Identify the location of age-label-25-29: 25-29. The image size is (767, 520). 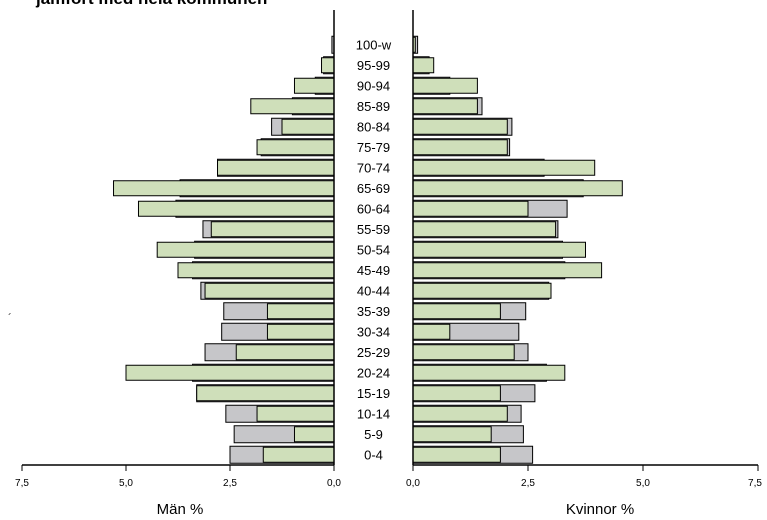
(373, 352).